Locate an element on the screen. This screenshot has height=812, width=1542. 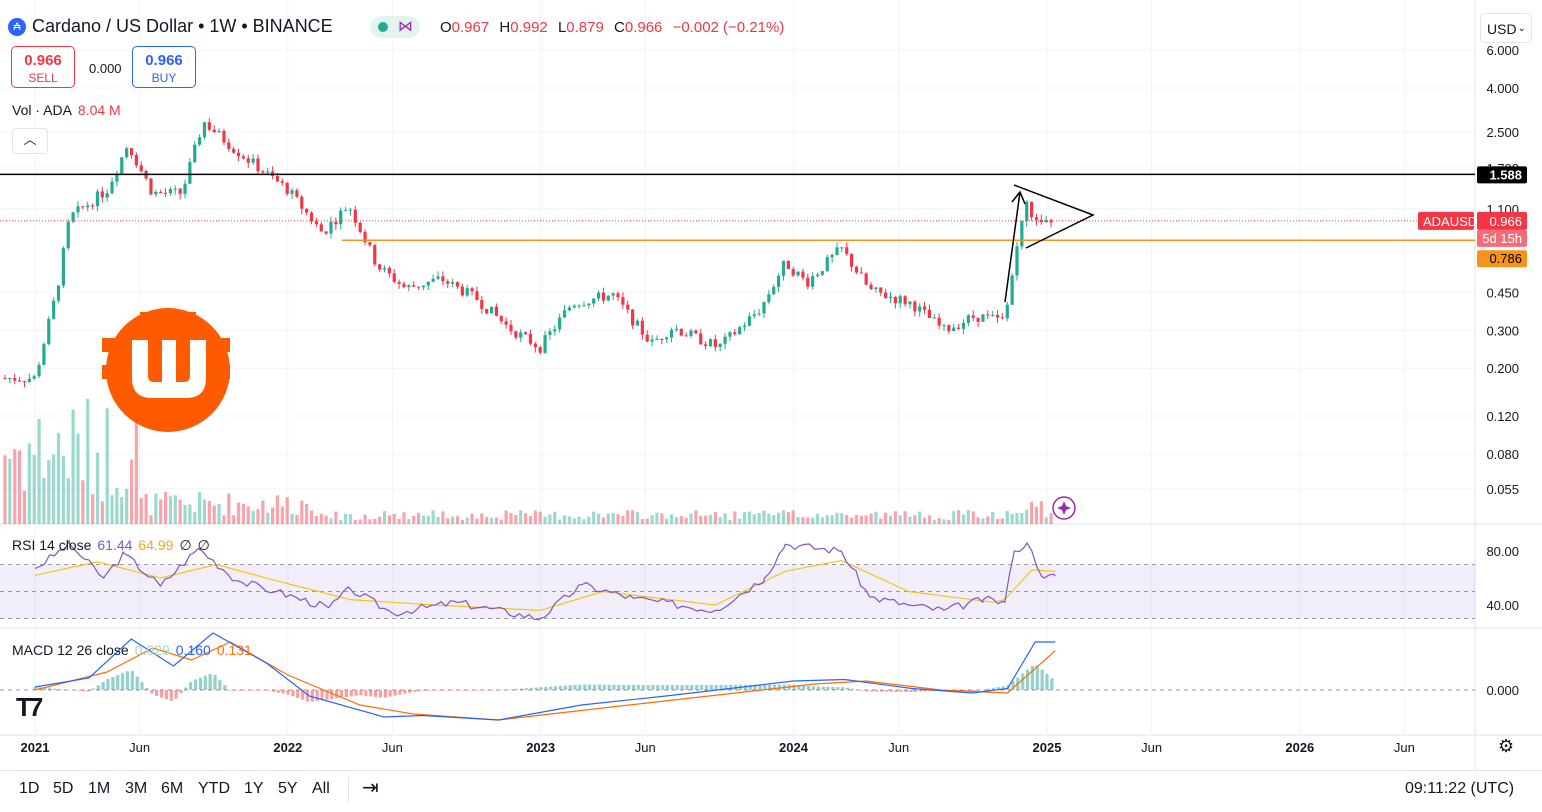
symbol-title: Cardano / US Dollar • 1W • BINANCE is located at coordinates (182, 26).